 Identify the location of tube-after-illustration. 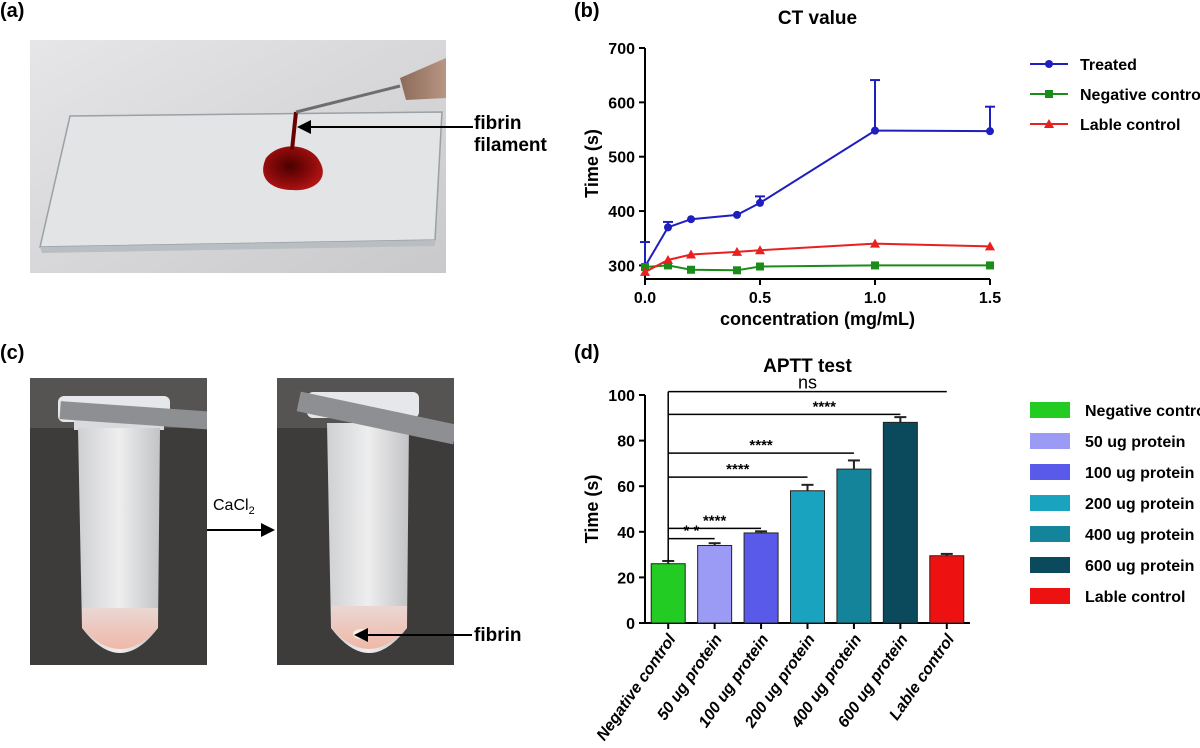
(365, 521).